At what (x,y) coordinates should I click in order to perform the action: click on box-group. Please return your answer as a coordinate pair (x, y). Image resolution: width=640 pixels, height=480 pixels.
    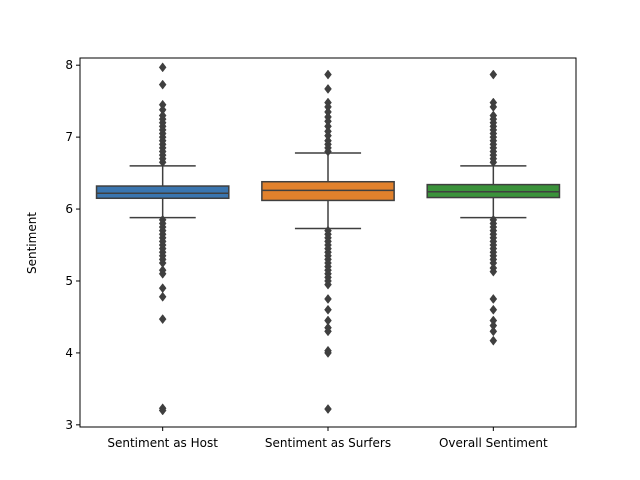
    Looking at the image, I should click on (493, 207).